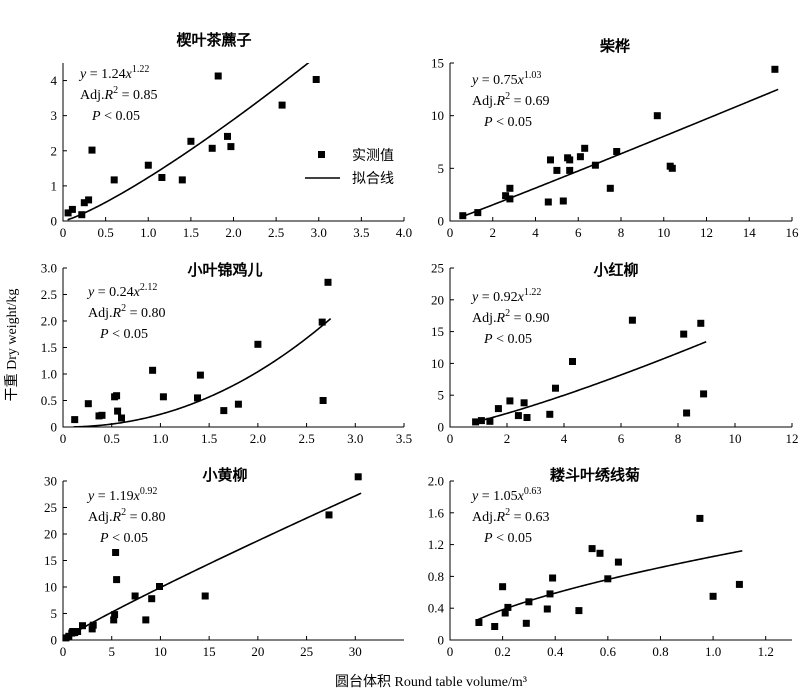 The image size is (800, 695). Describe the element at coordinates (257, 651) in the screenshot. I see `x-tick-label: 20` at that location.